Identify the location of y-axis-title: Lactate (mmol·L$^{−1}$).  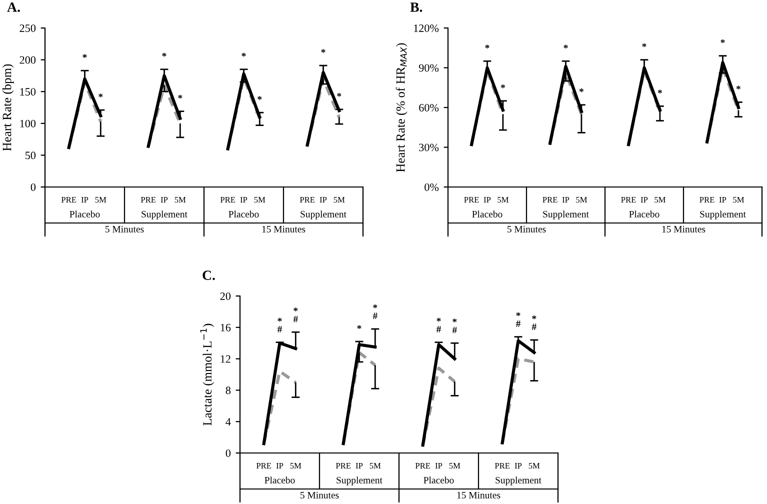
(207, 375).